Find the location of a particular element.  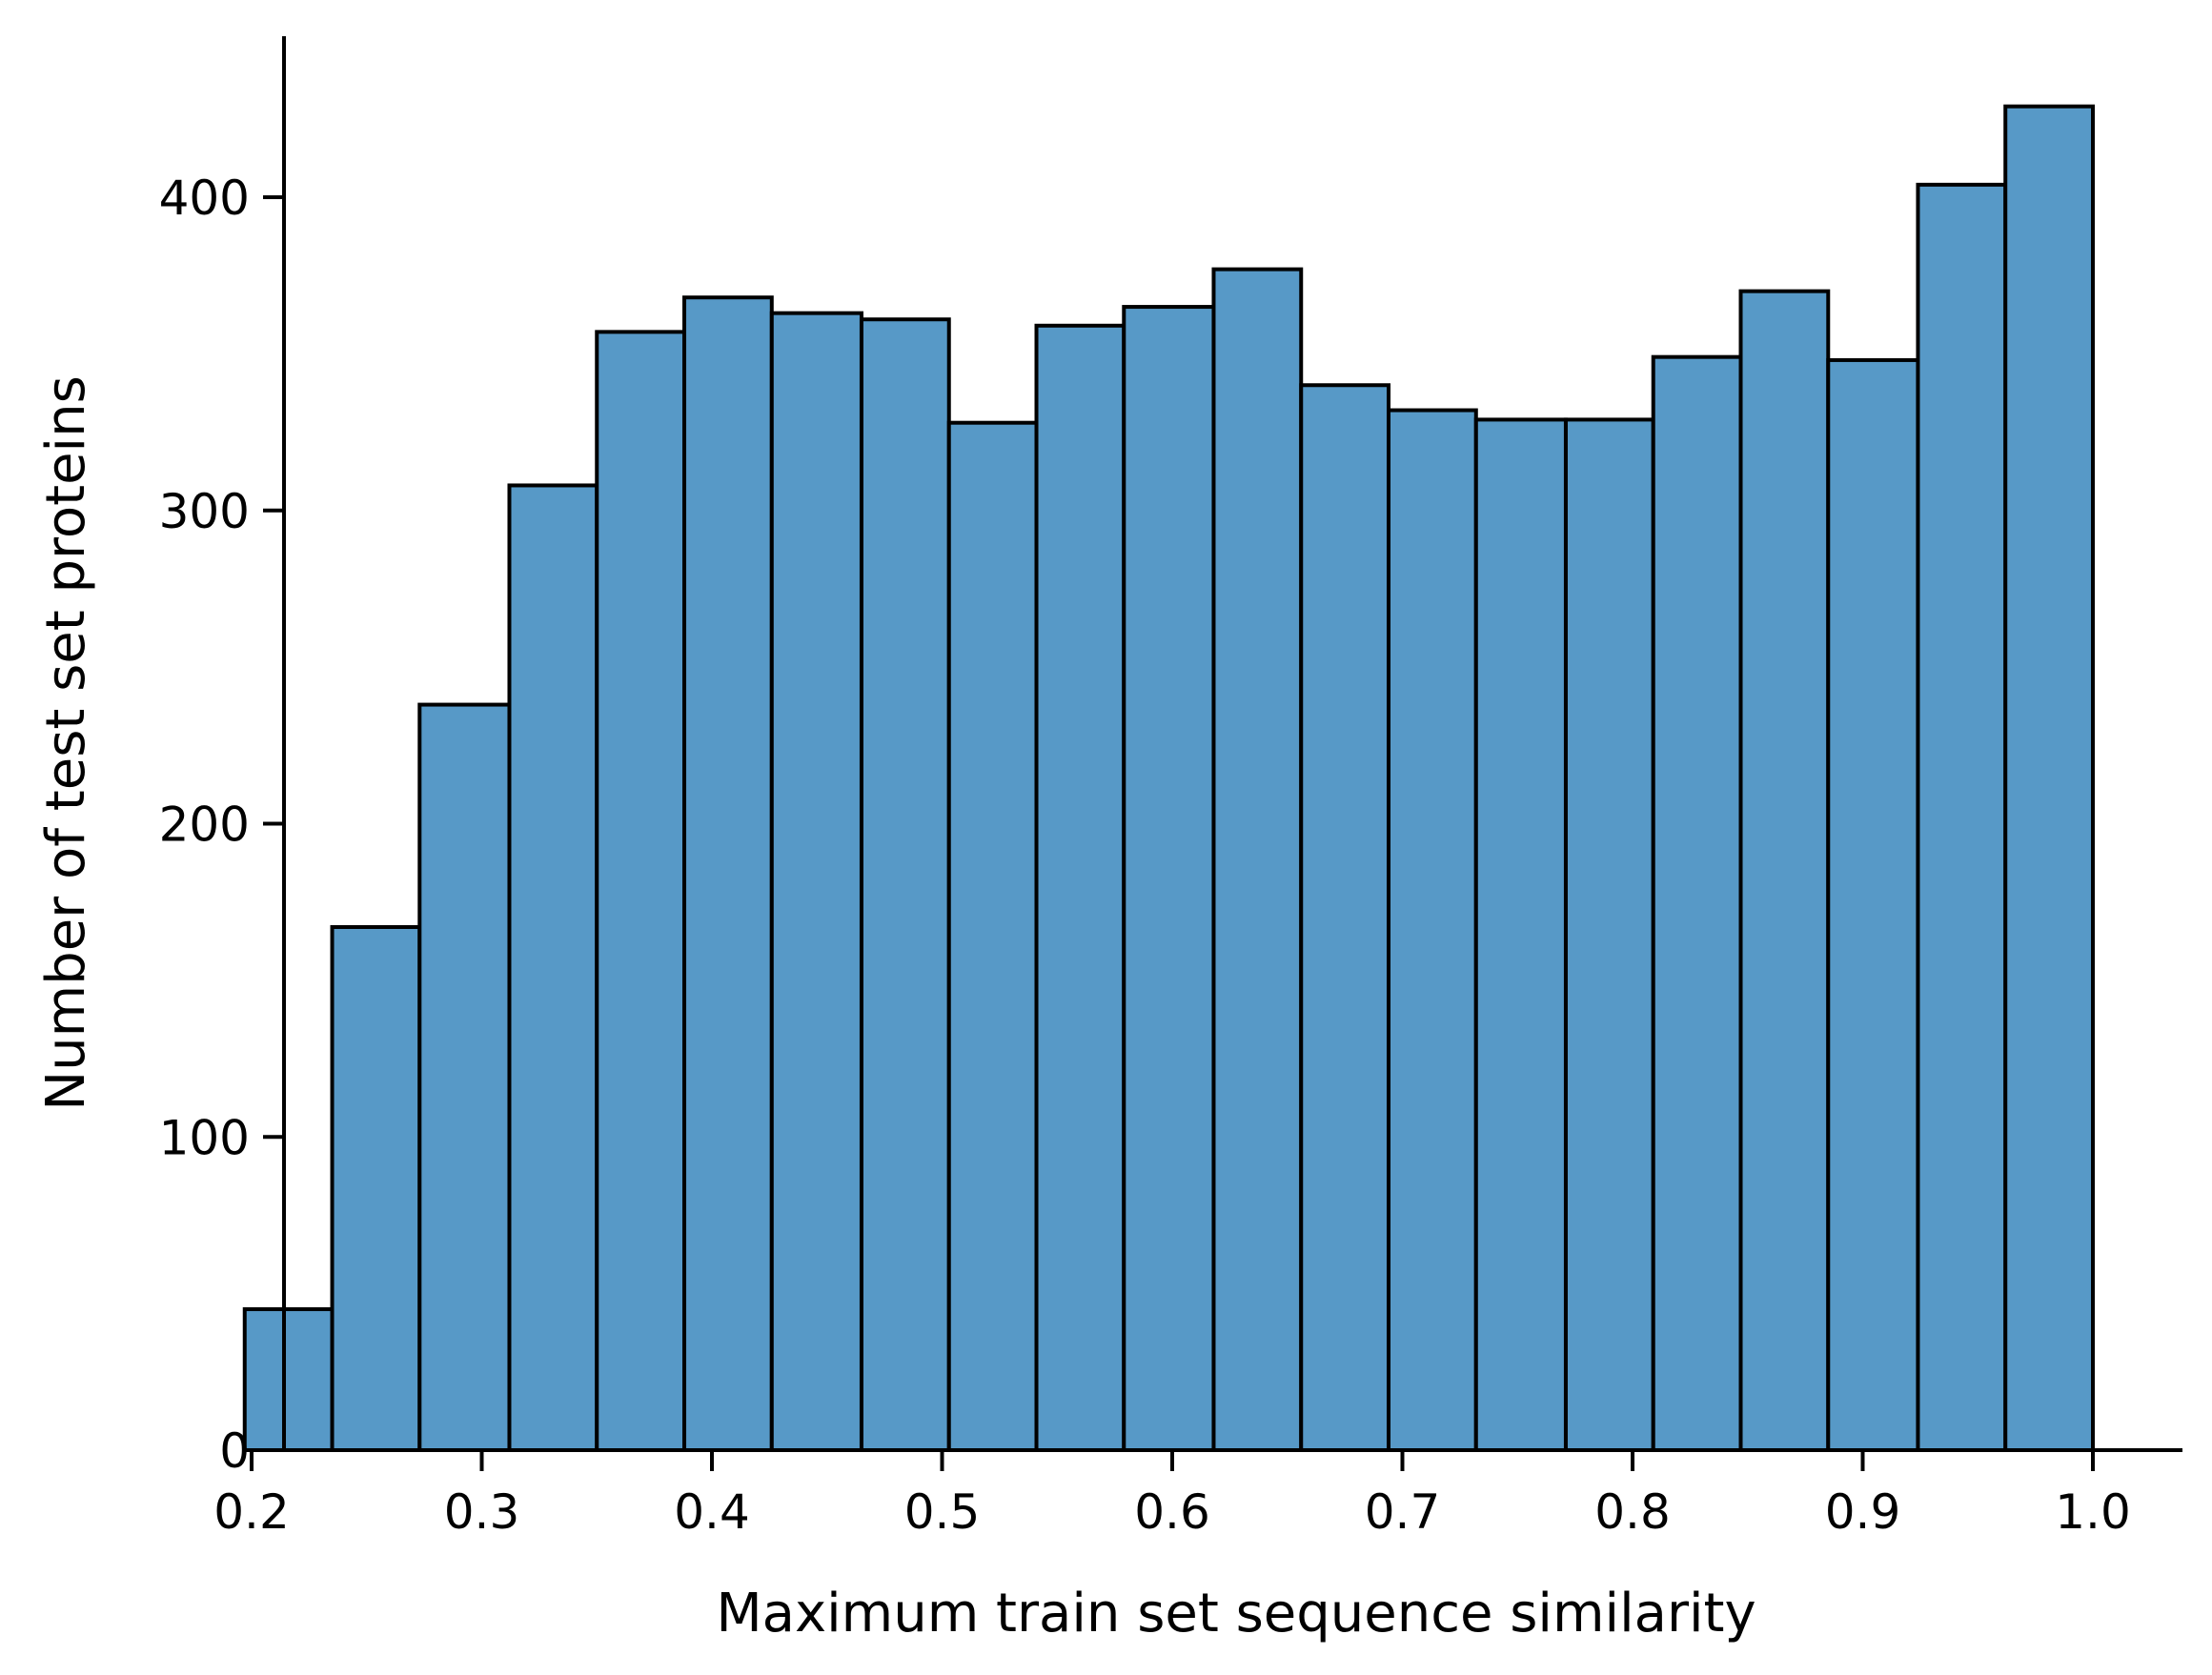

y-tick-label: 0 is located at coordinates (234, 1451).